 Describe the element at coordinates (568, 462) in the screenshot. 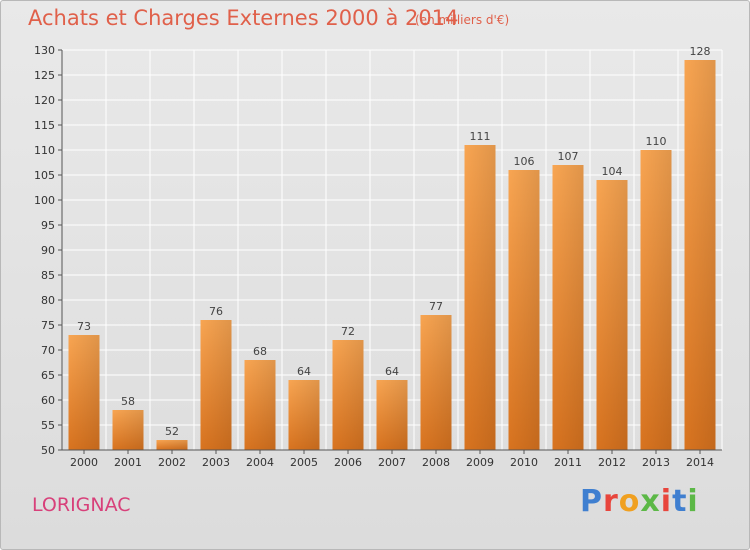

I see `x-tick-label: 2011` at that location.